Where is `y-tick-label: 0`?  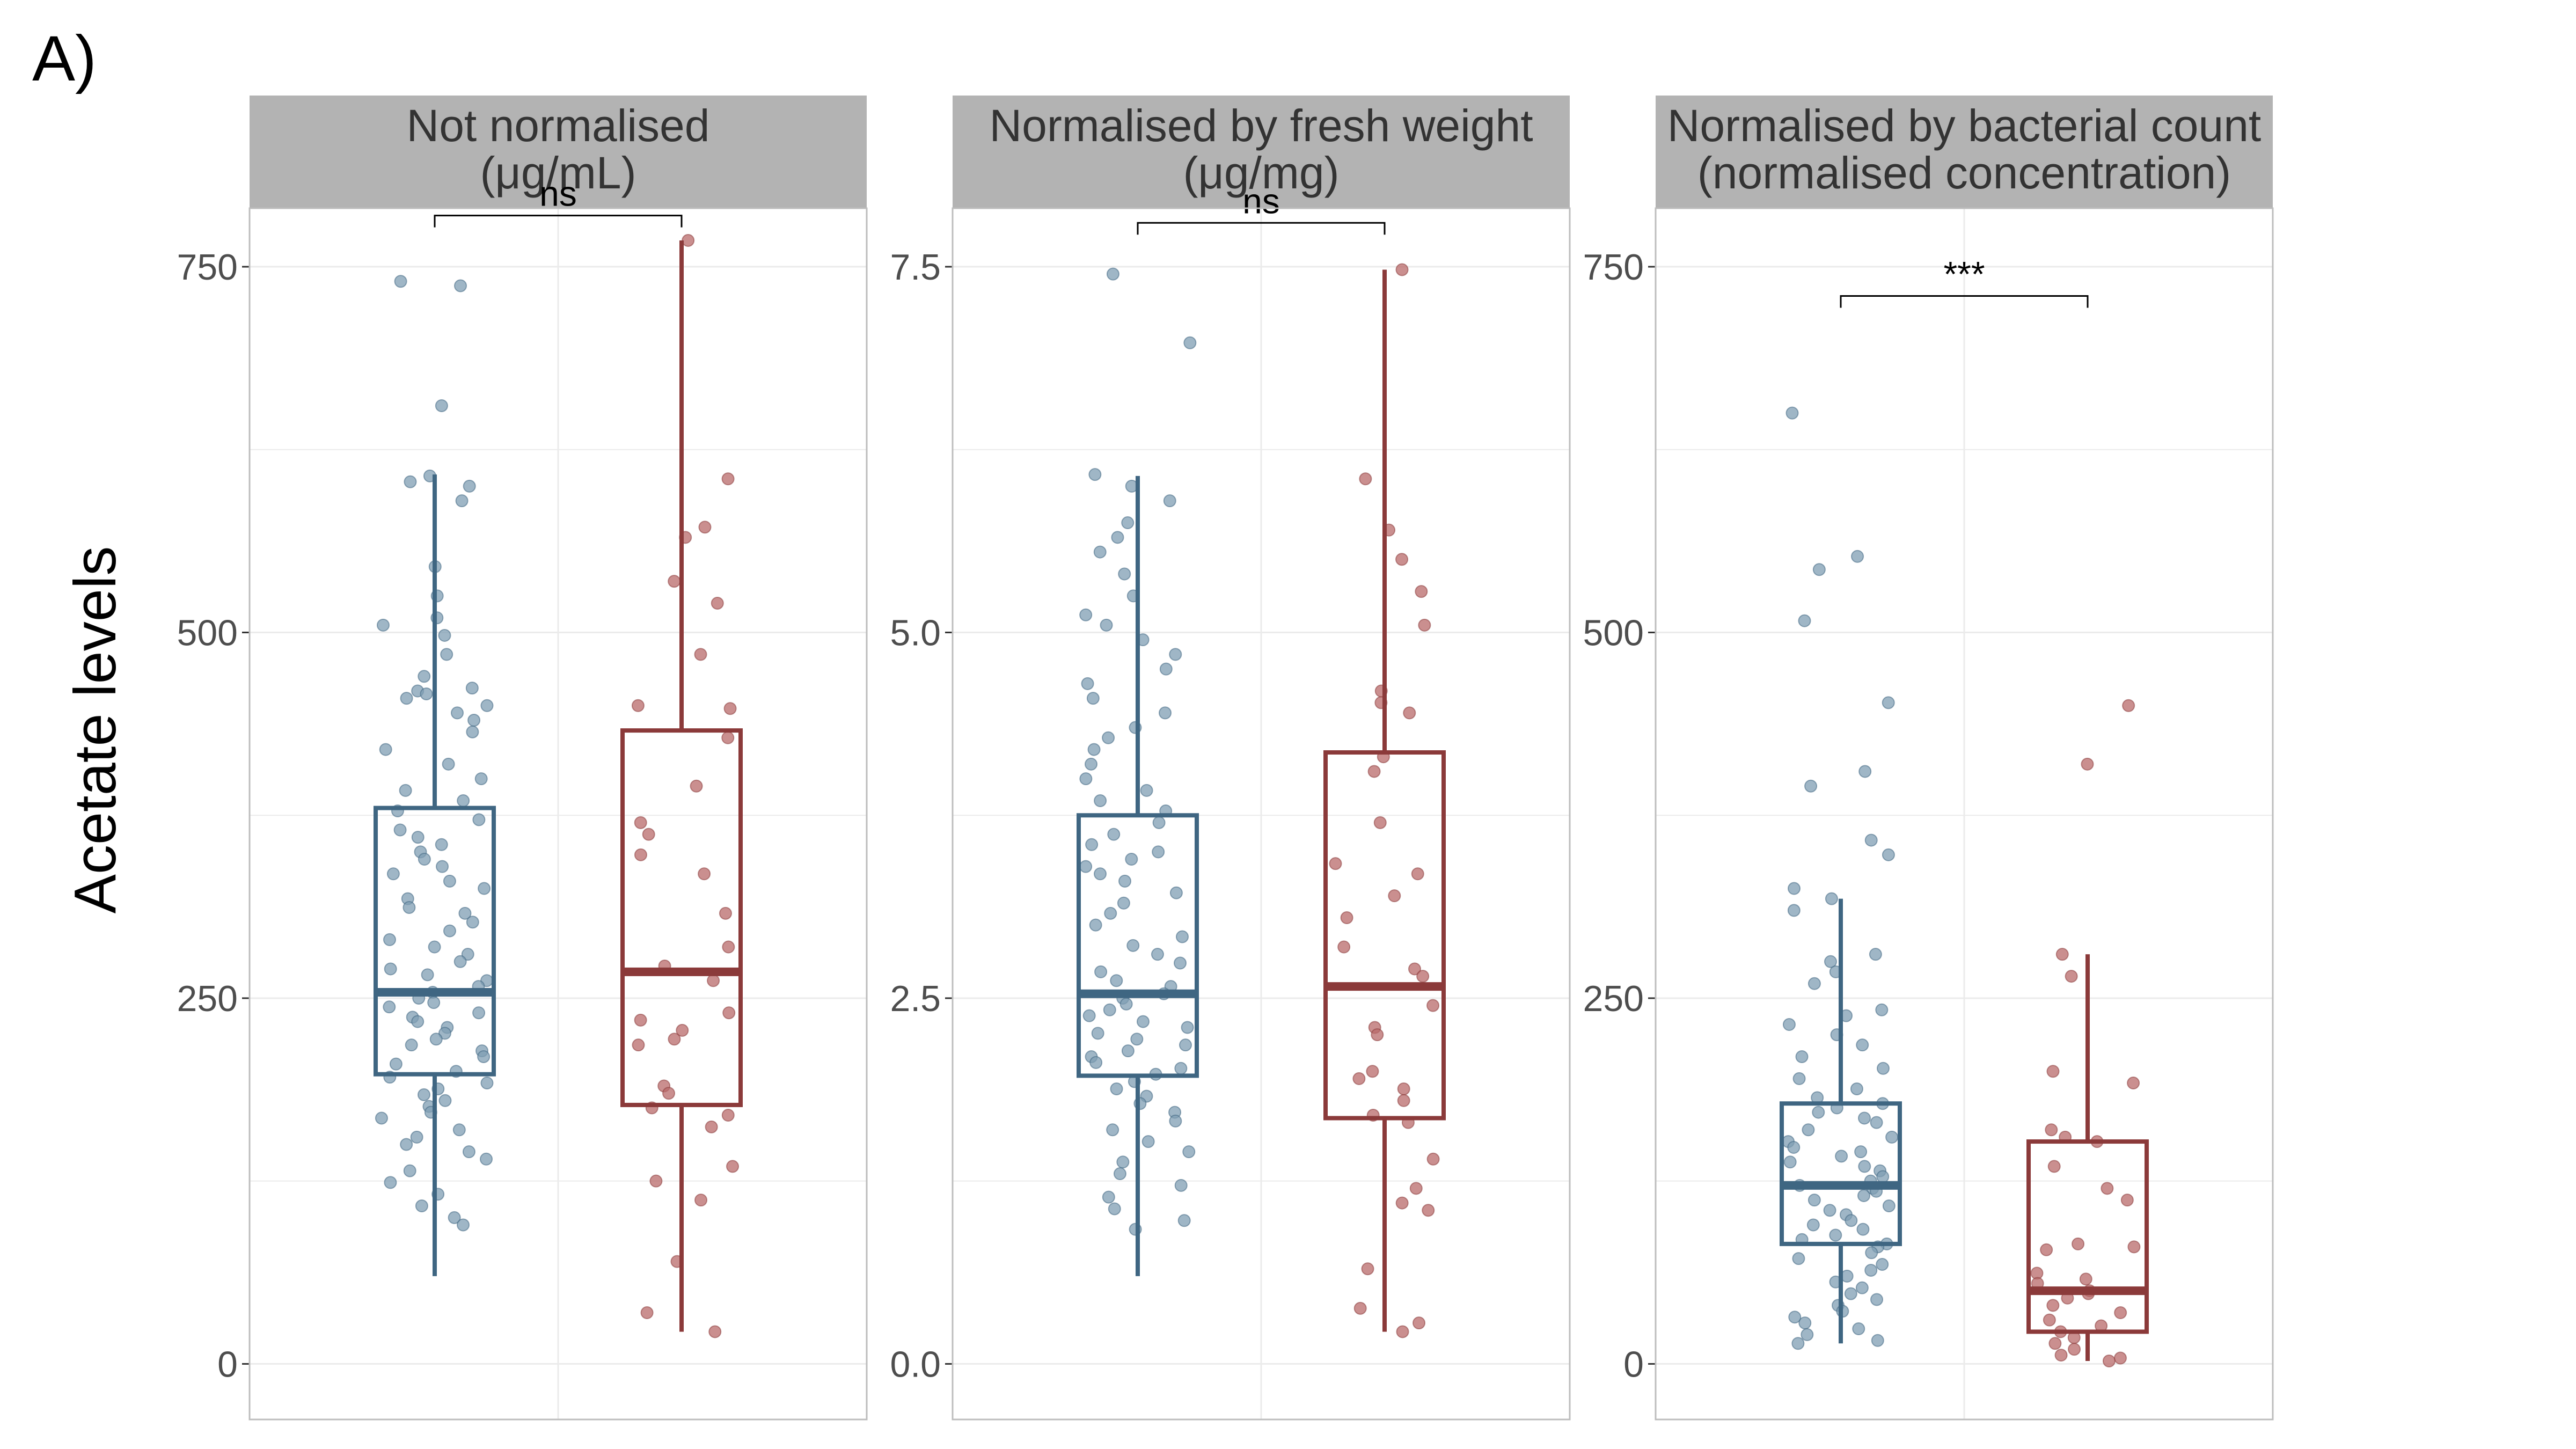
y-tick-label: 0 is located at coordinates (1633, 1364).